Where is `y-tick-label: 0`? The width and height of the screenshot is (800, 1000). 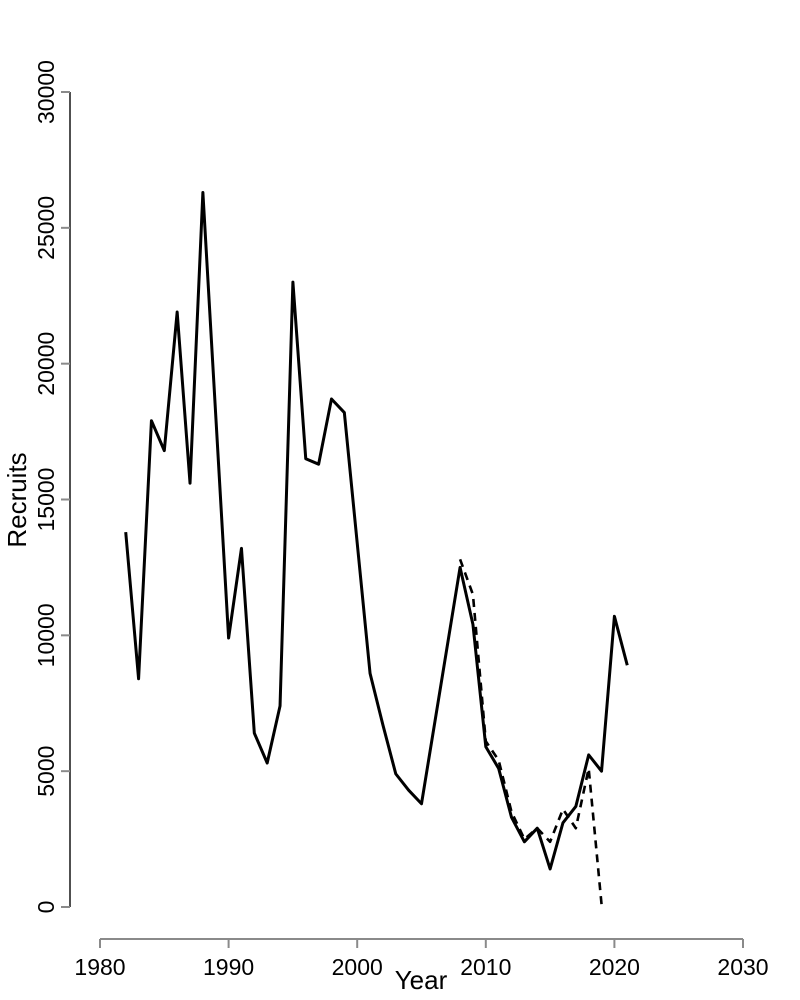 y-tick-label: 0 is located at coordinates (46, 907).